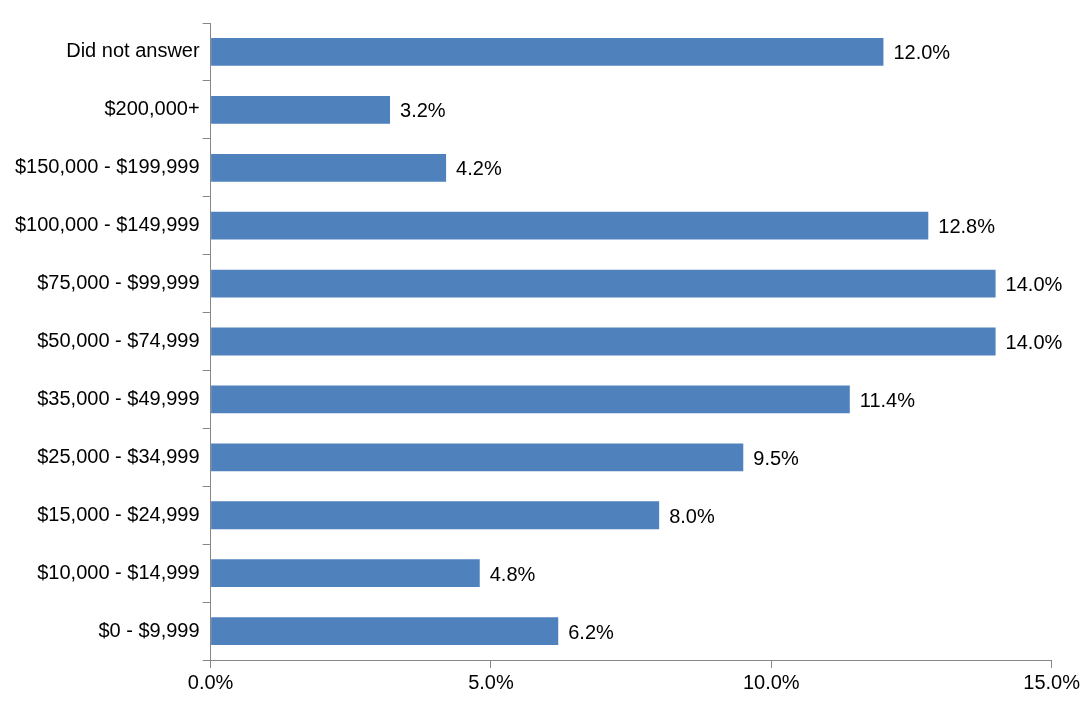 The image size is (1091, 706). Describe the element at coordinates (118, 397) in the screenshot. I see `y-tick-label: $35,000 - $49,999` at that location.